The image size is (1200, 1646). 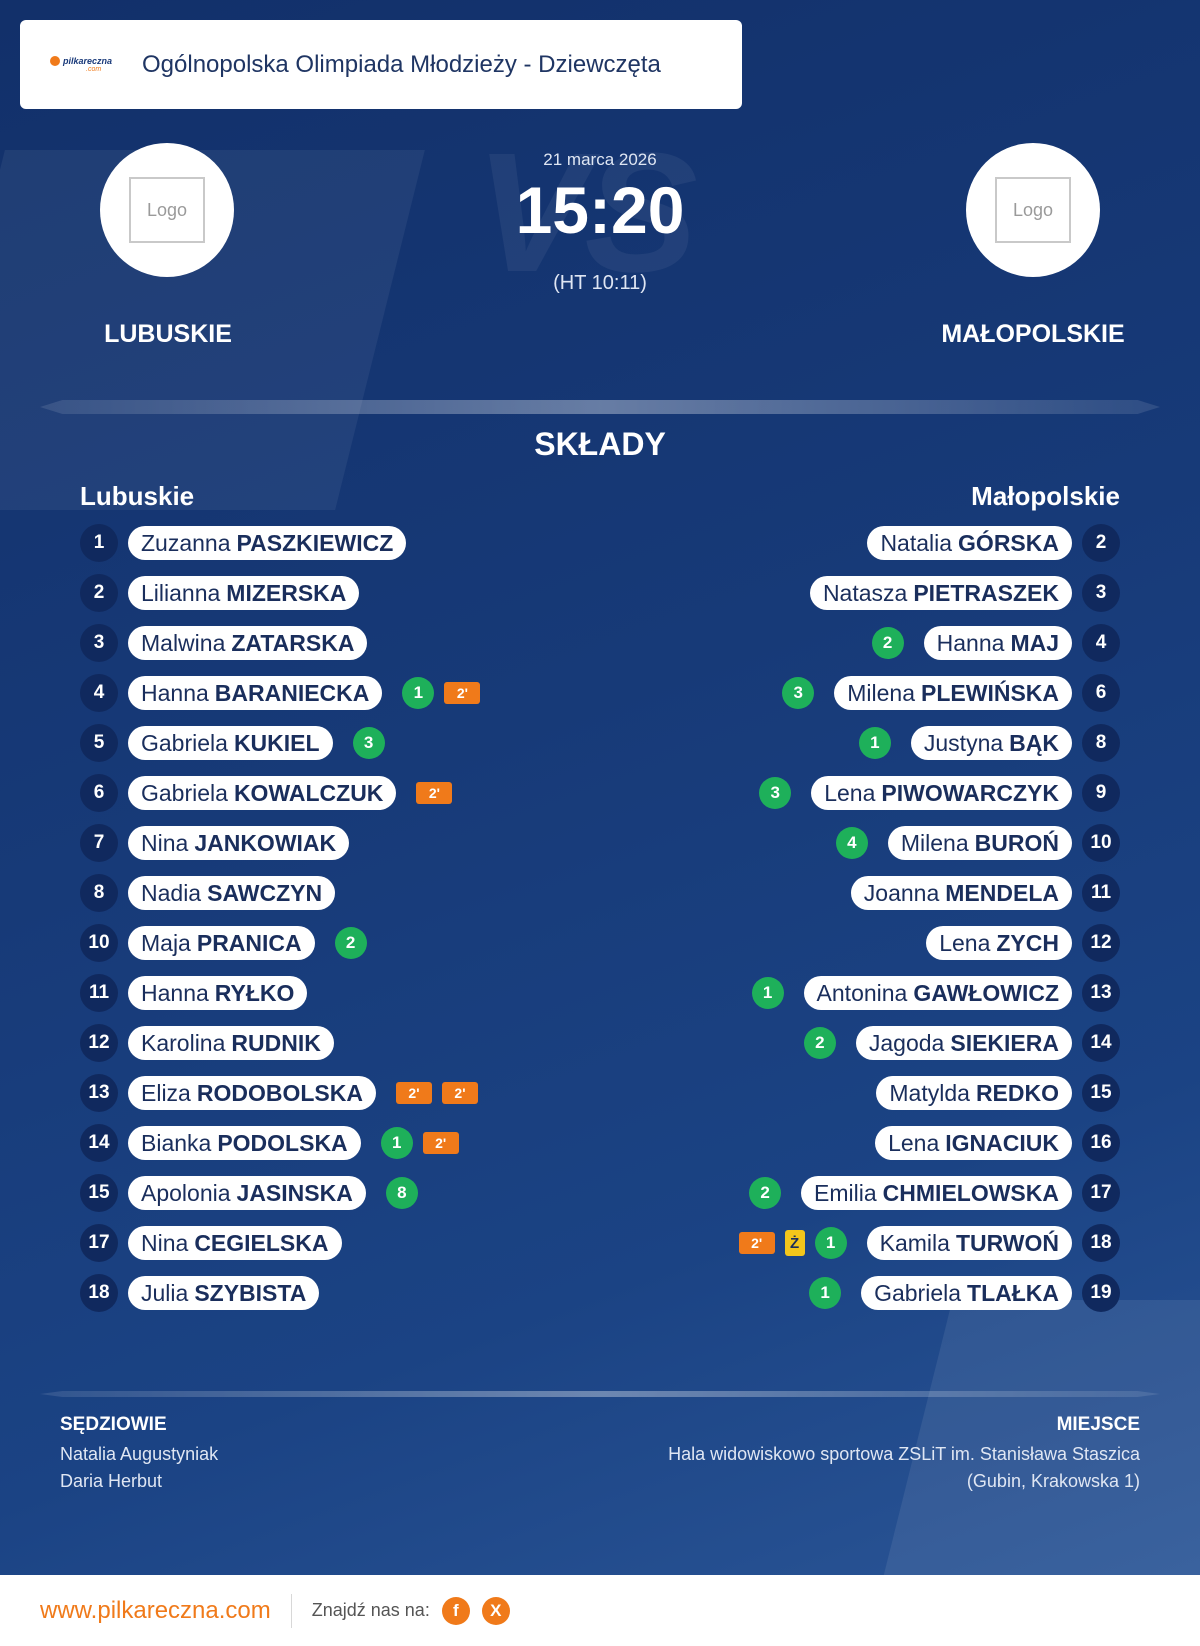 I want to click on player-name: Hanna RYŁKO, so click(x=218, y=993).